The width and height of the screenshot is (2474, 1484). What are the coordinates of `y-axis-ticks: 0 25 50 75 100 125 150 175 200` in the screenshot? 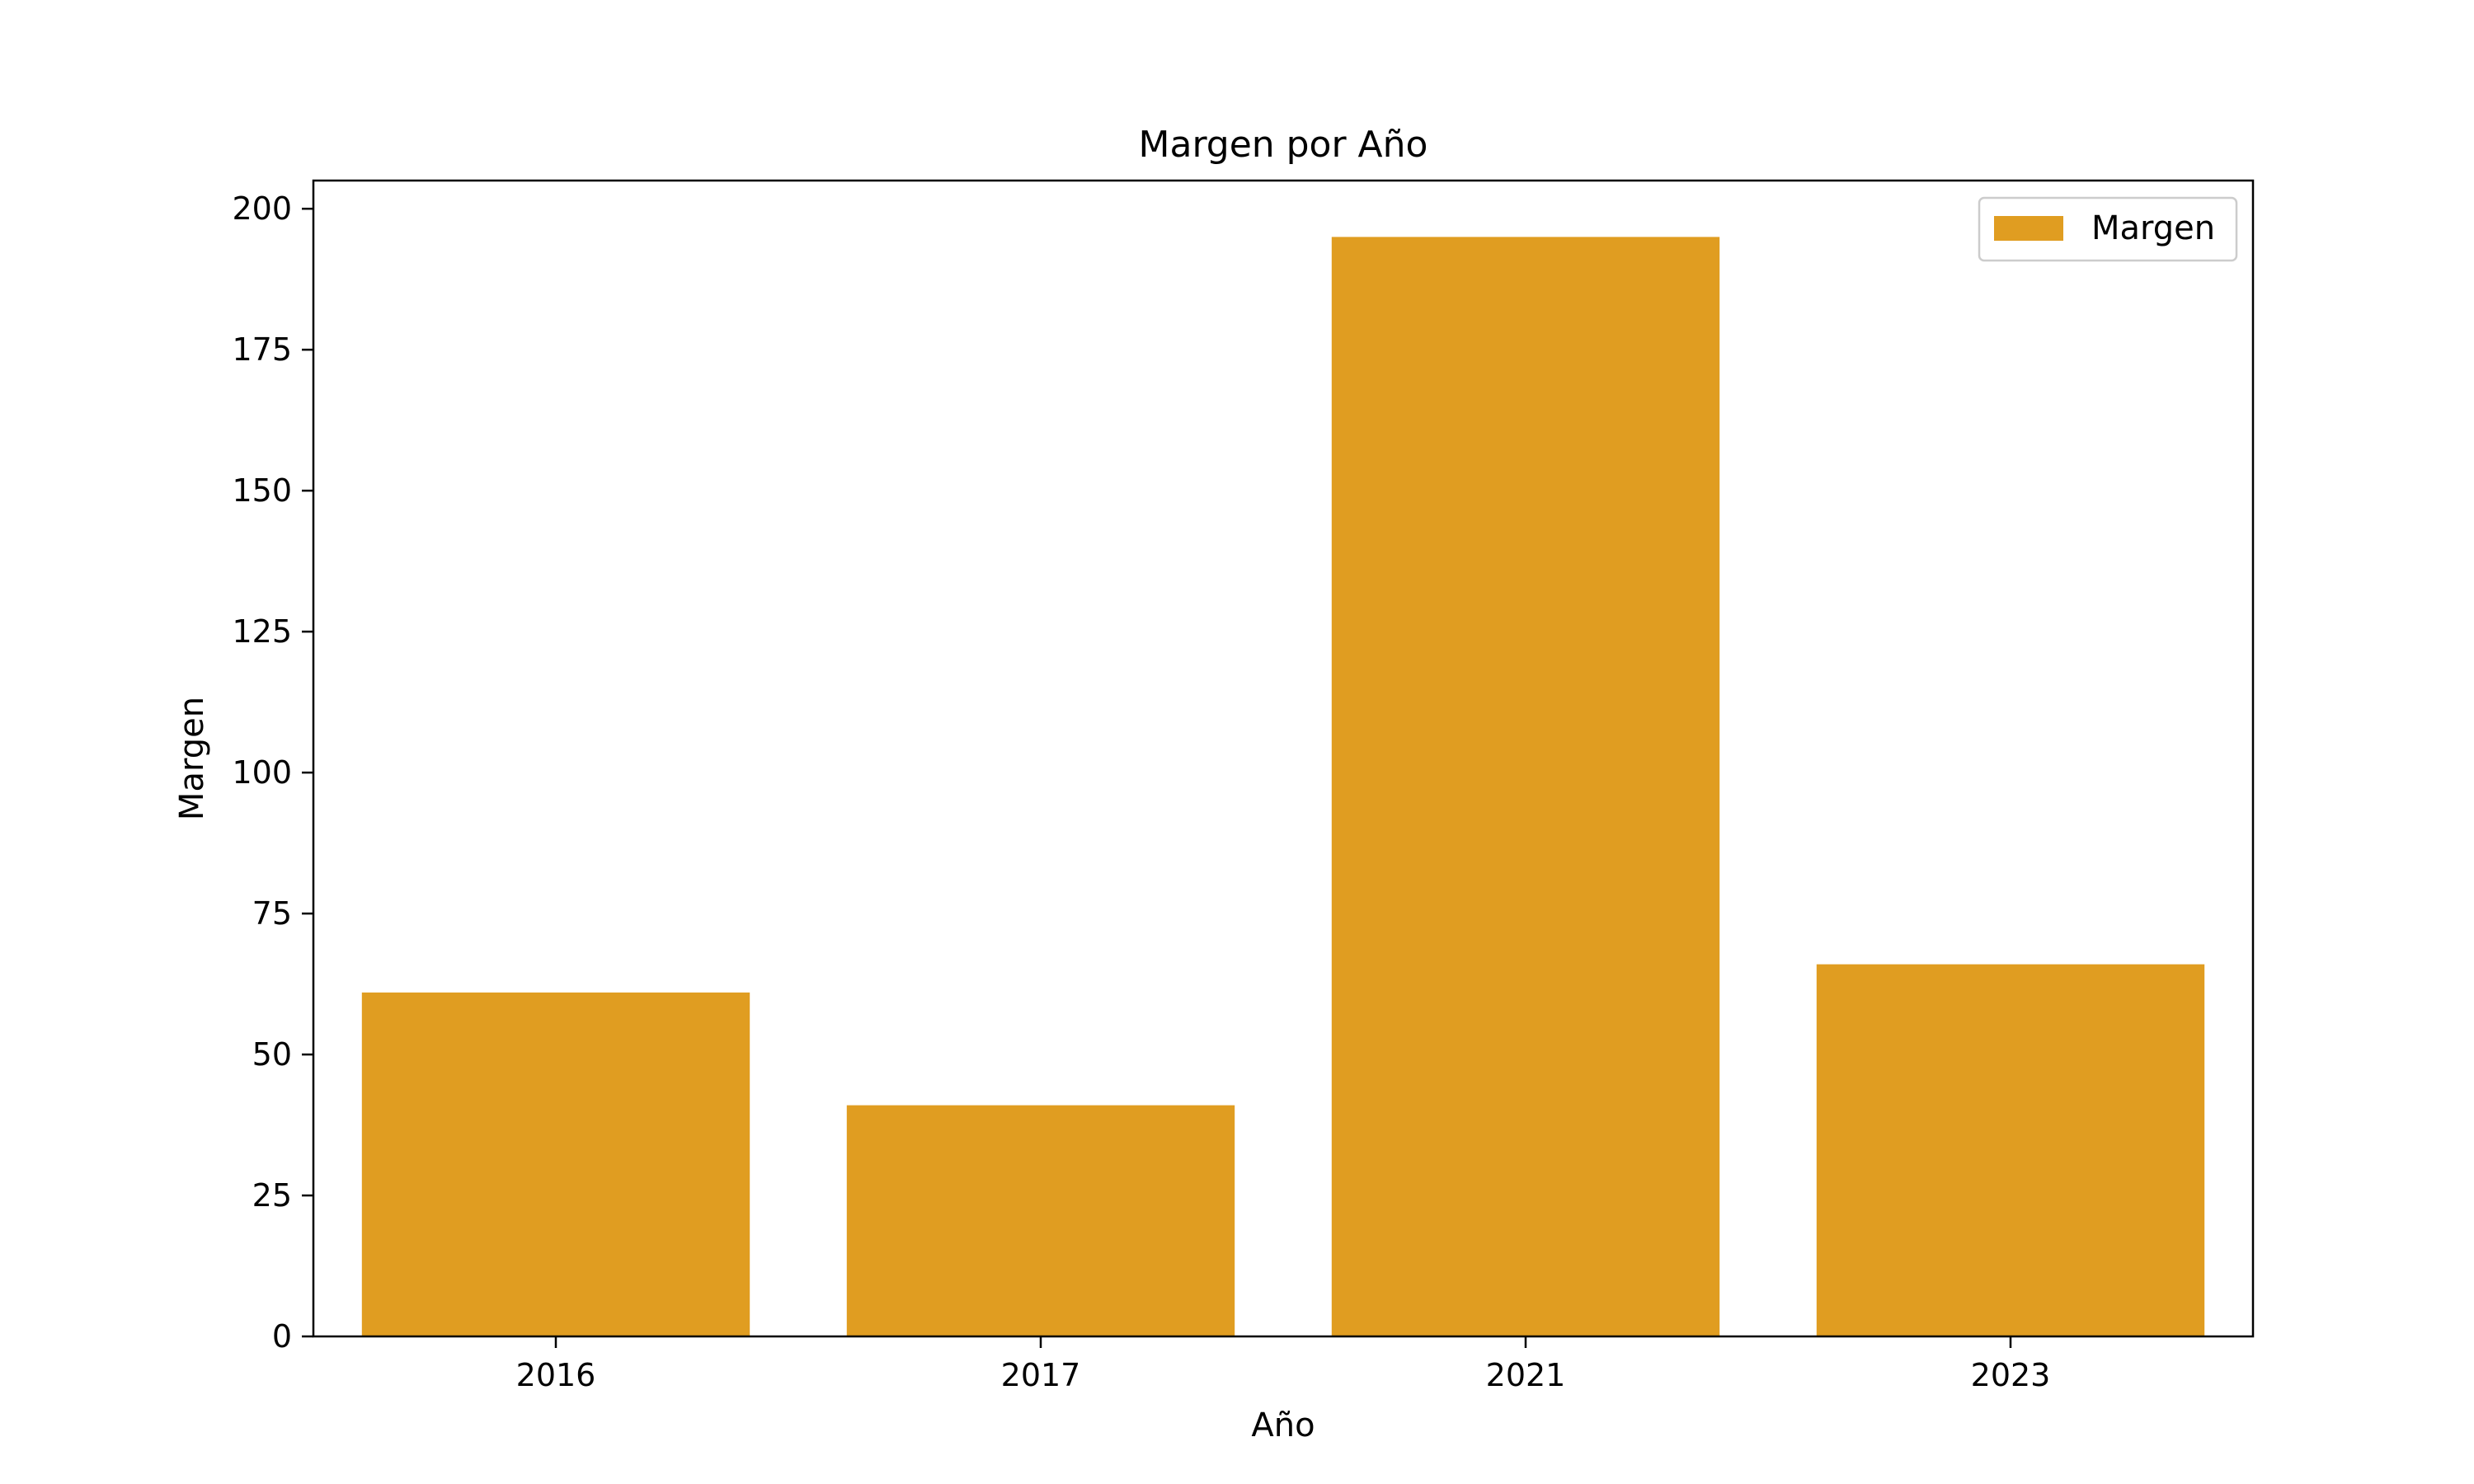 It's located at (272, 772).